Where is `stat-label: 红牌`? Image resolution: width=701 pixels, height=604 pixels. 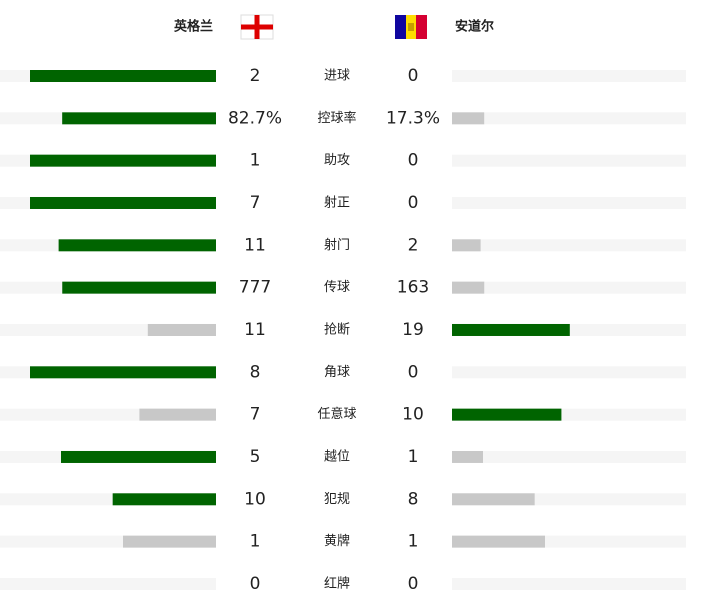
stat-label: 红牌 is located at coordinates (337, 583).